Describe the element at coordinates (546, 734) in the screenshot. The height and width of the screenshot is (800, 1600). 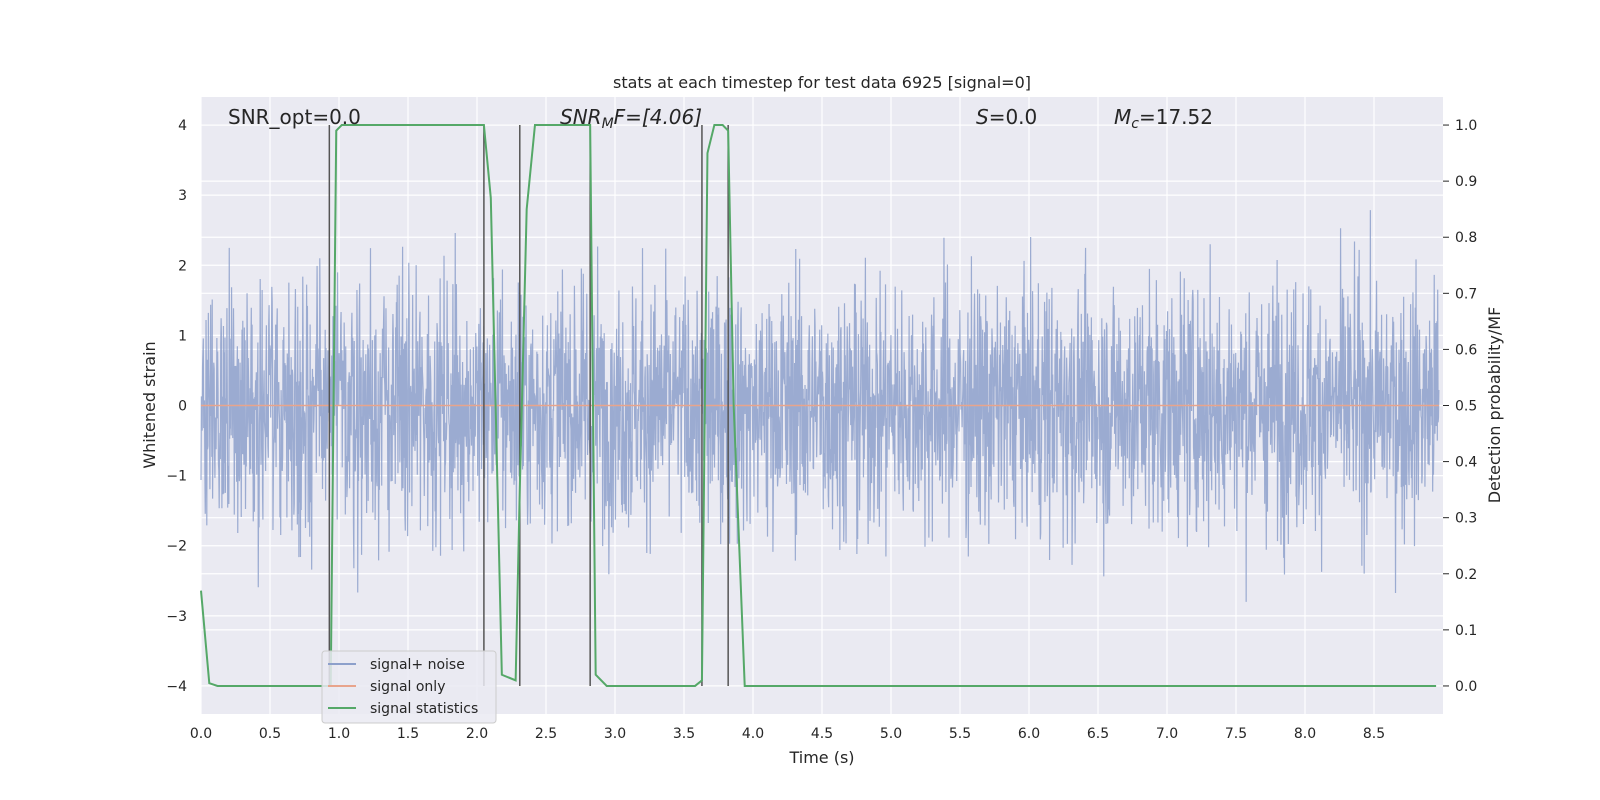
I see `x-tick-label: 2.5` at that location.